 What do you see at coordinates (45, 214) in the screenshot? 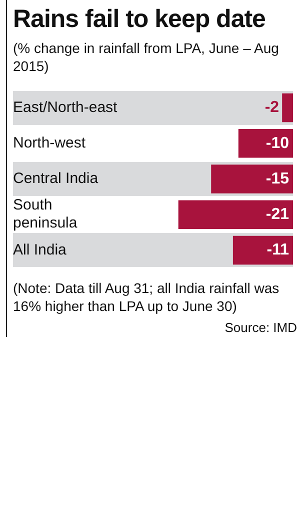
I see `y-tick-label: South peninsula` at bounding box center [45, 214].